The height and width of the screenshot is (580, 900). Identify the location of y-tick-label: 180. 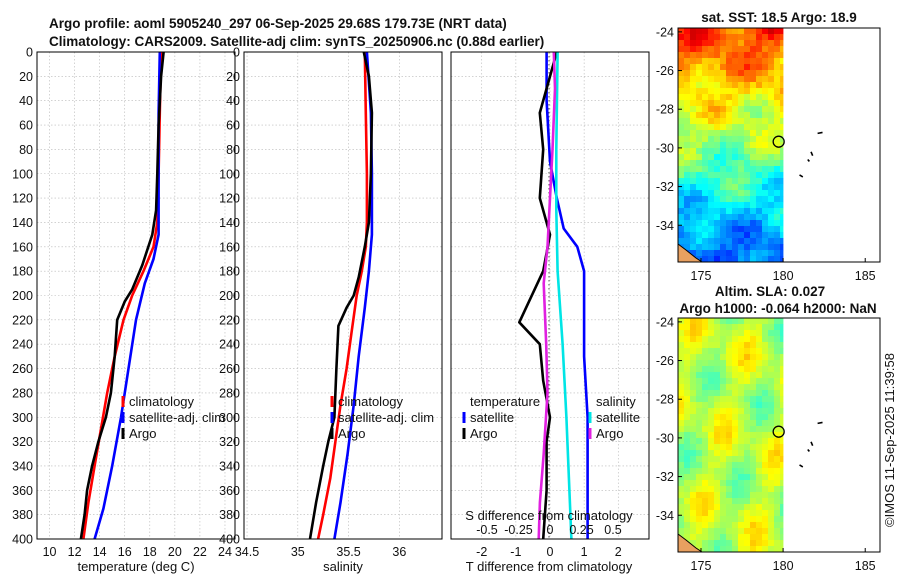
(22, 272).